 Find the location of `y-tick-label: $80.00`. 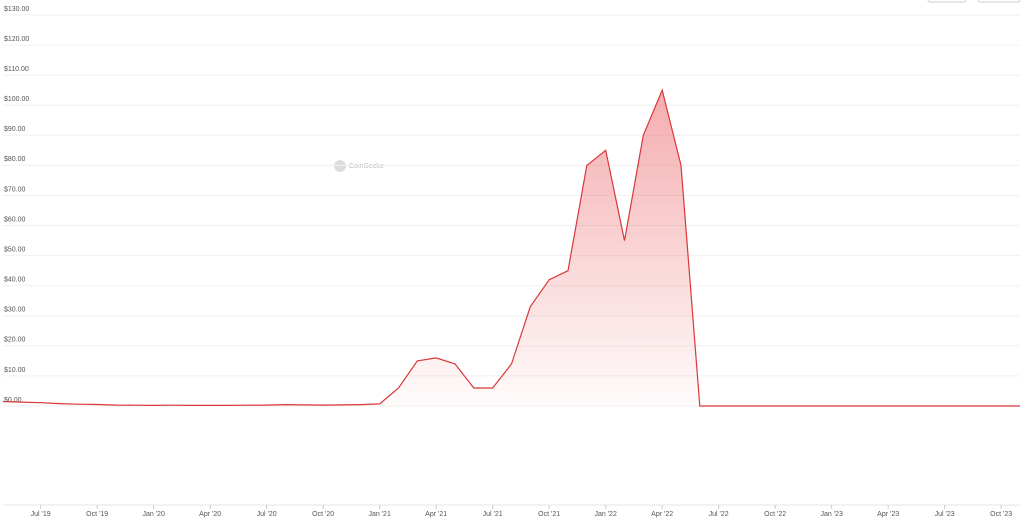

y-tick-label: $80.00 is located at coordinates (15, 159).